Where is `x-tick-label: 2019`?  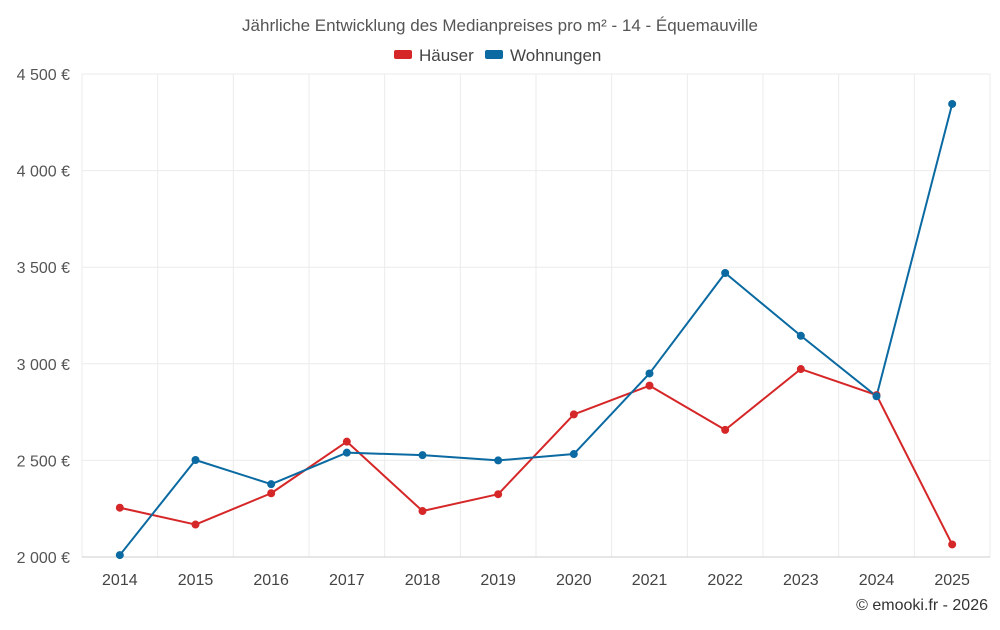
x-tick-label: 2019 is located at coordinates (498, 580).